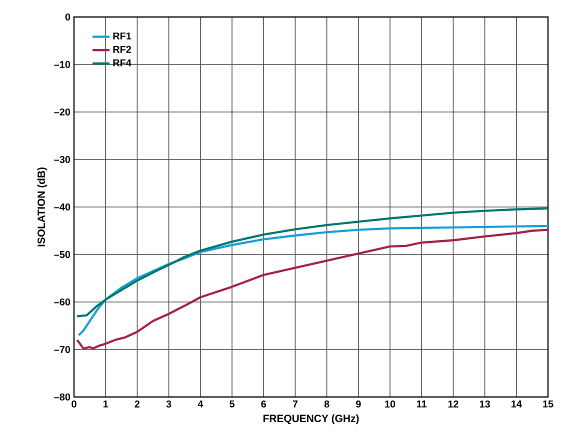 Image resolution: width=569 pixels, height=448 pixels. I want to click on x-tick-label: 2, so click(137, 404).